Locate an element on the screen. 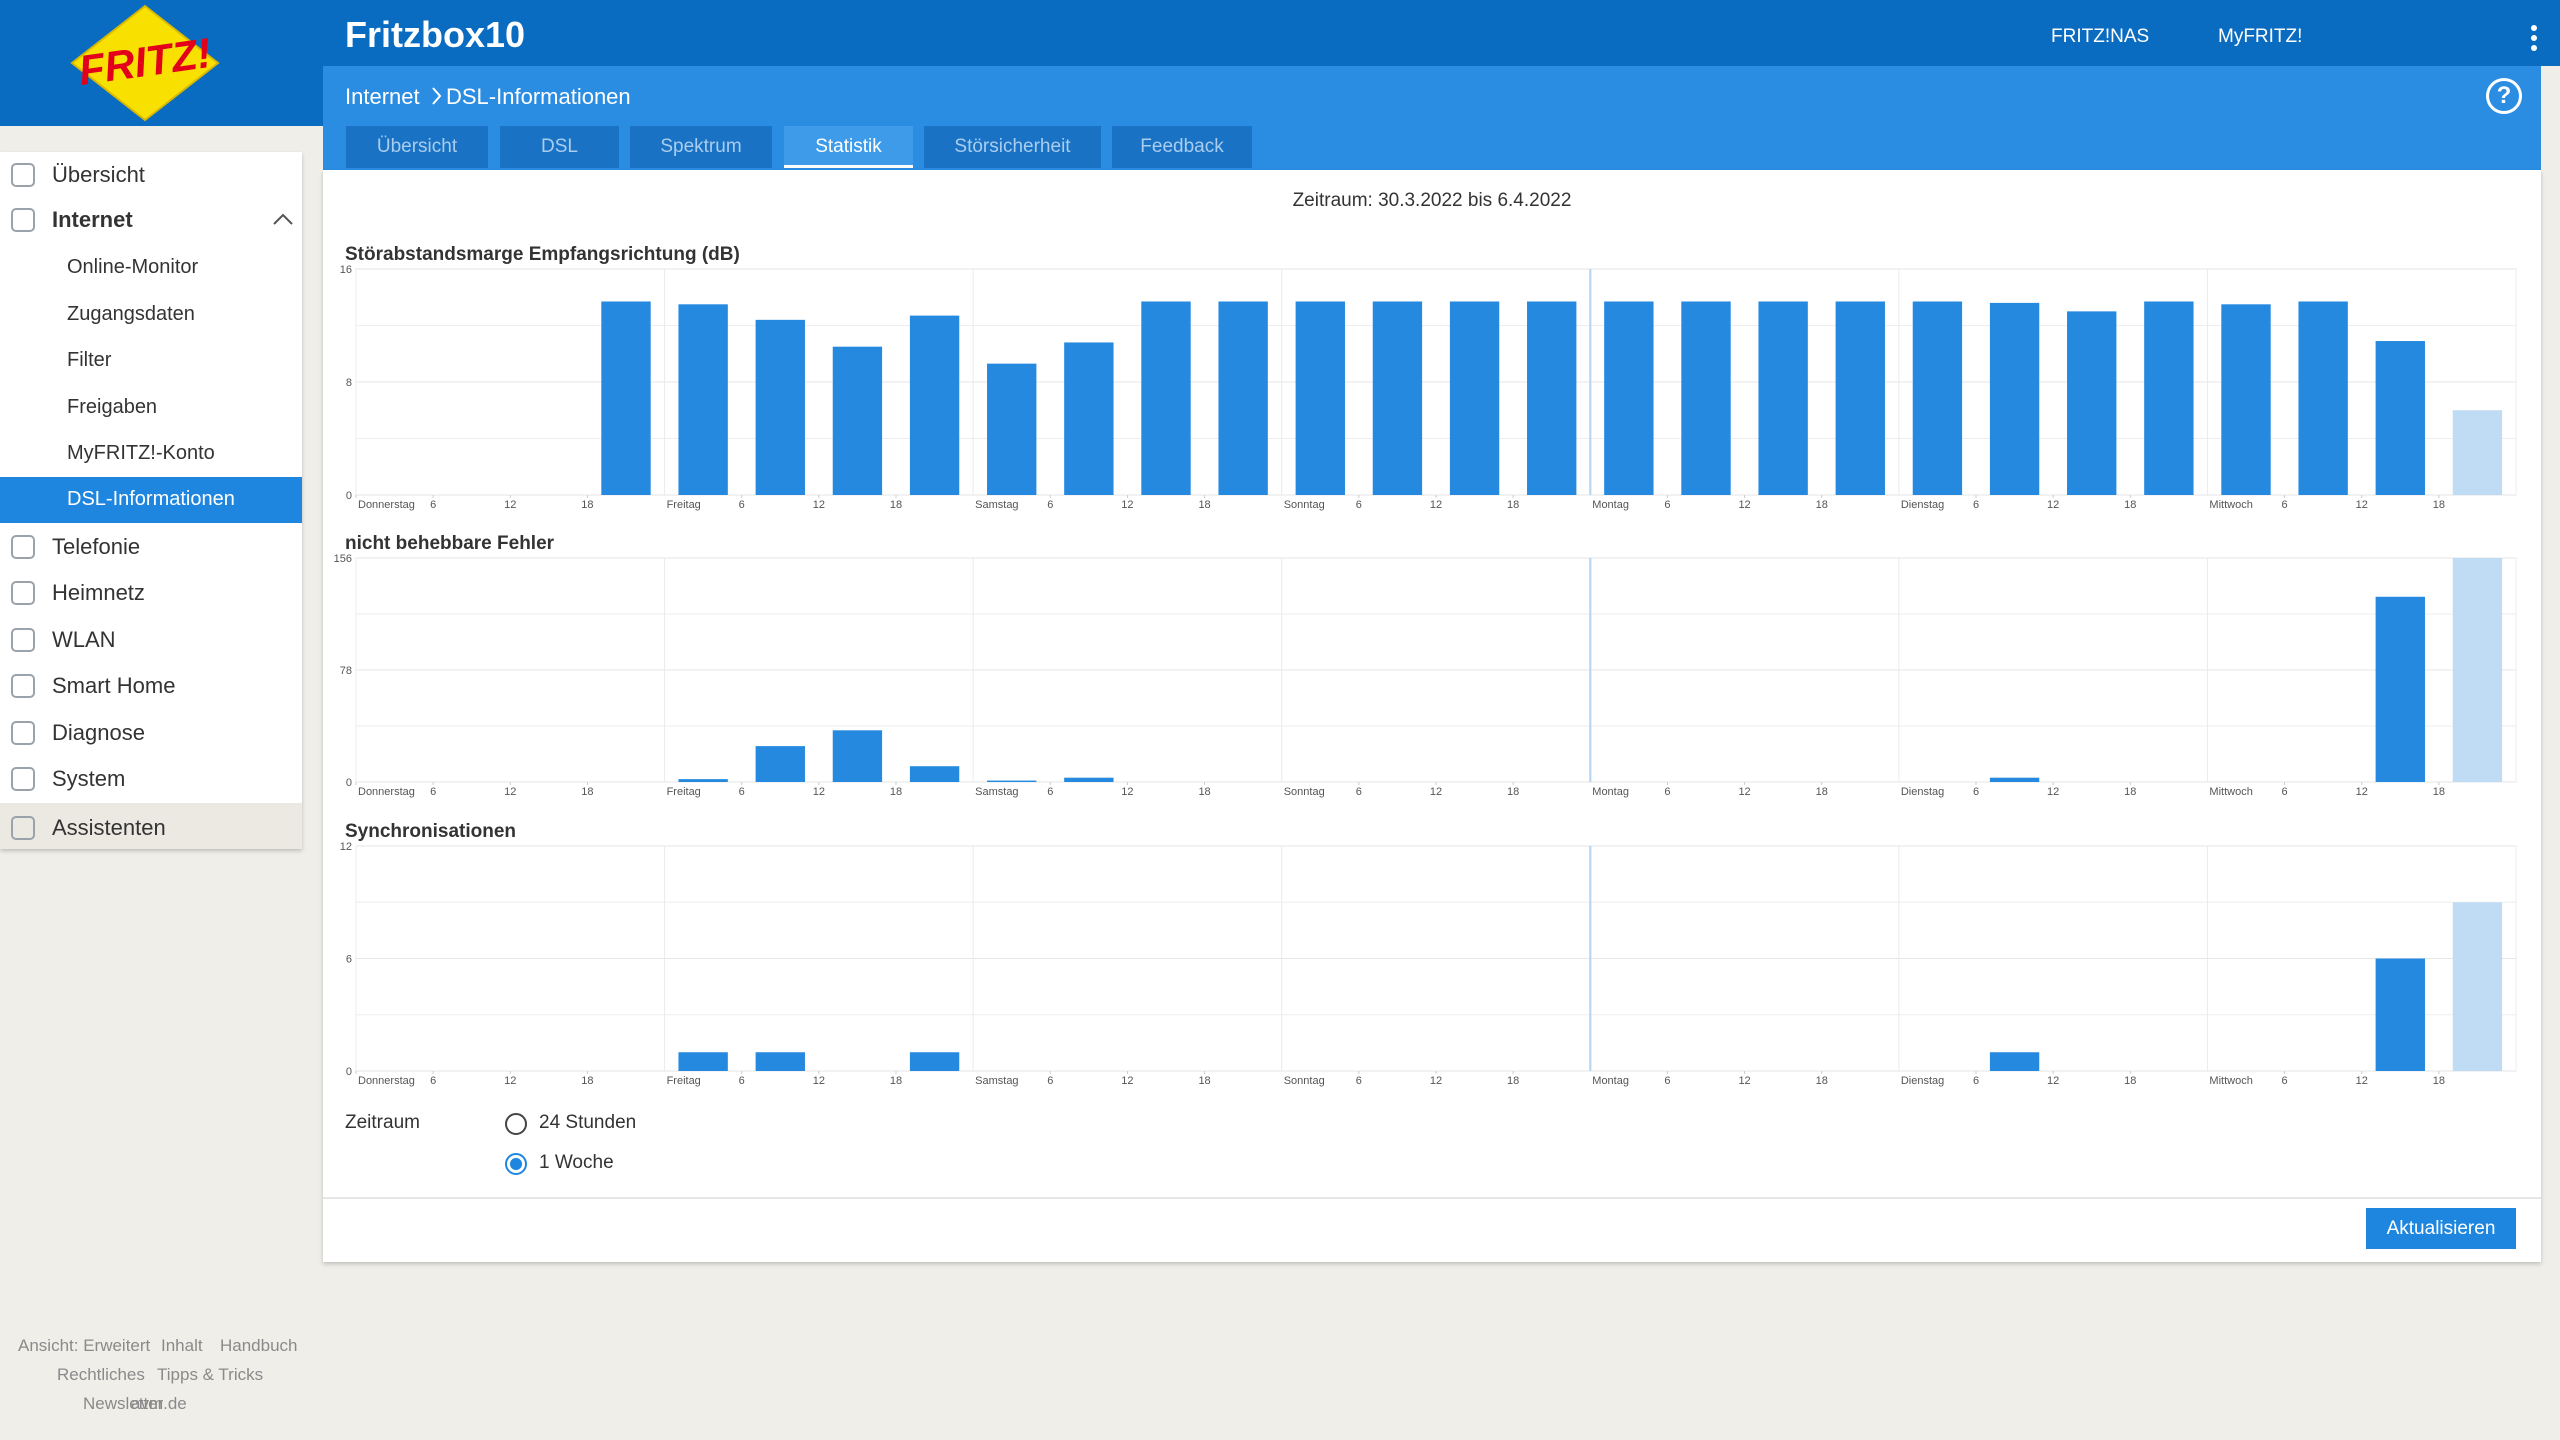  sidebar-item: System is located at coordinates (89, 778).